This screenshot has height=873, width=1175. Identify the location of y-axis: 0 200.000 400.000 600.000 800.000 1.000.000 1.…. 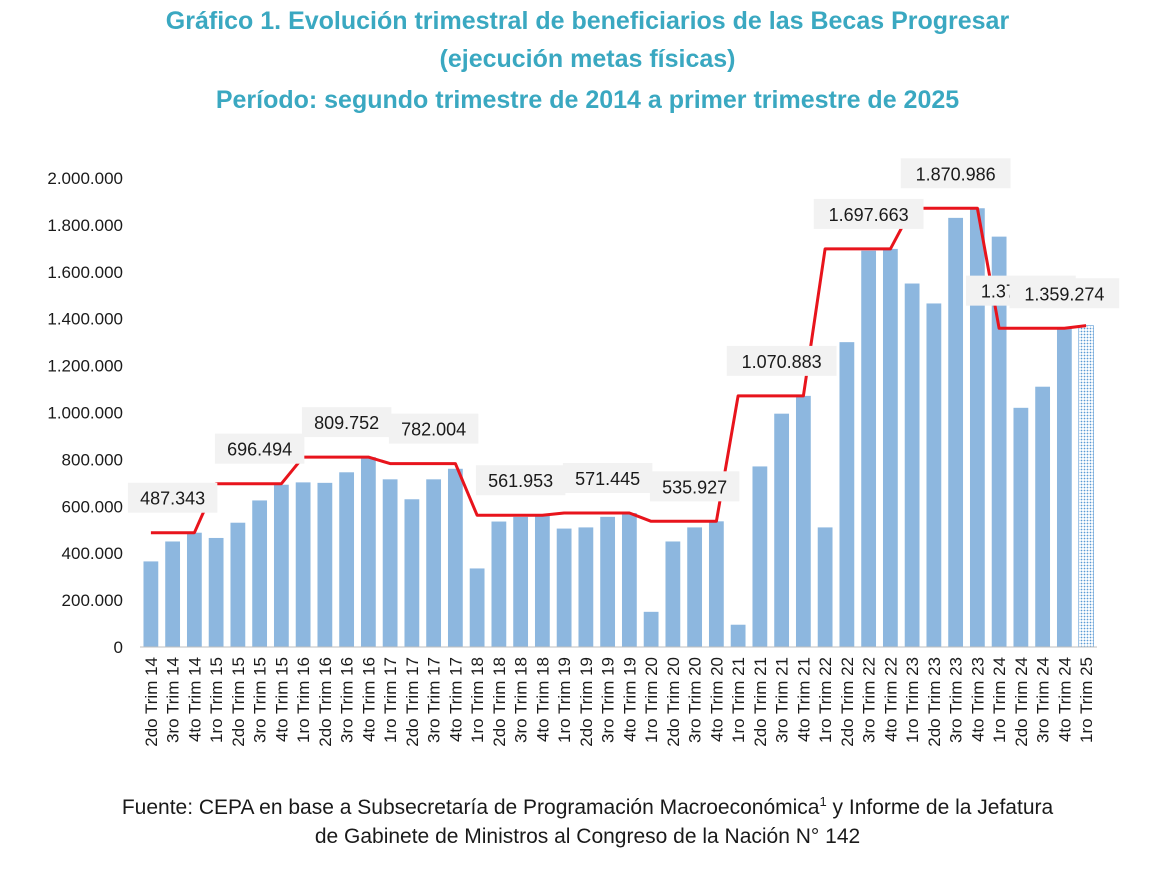
(85, 413).